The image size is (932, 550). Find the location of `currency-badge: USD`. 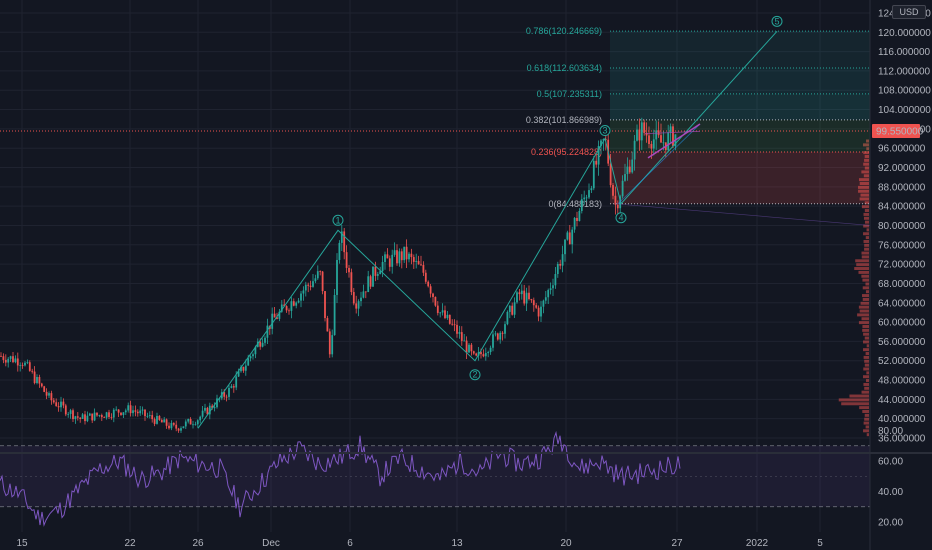

currency-badge: USD is located at coordinates (909, 12).